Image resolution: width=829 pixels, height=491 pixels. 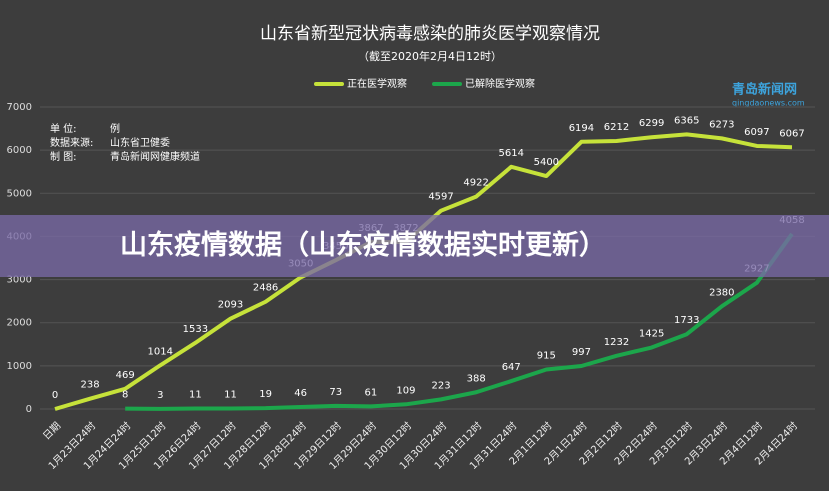 What do you see at coordinates (71, 142) in the screenshot?
I see `annotation: 数据来源:` at bounding box center [71, 142].